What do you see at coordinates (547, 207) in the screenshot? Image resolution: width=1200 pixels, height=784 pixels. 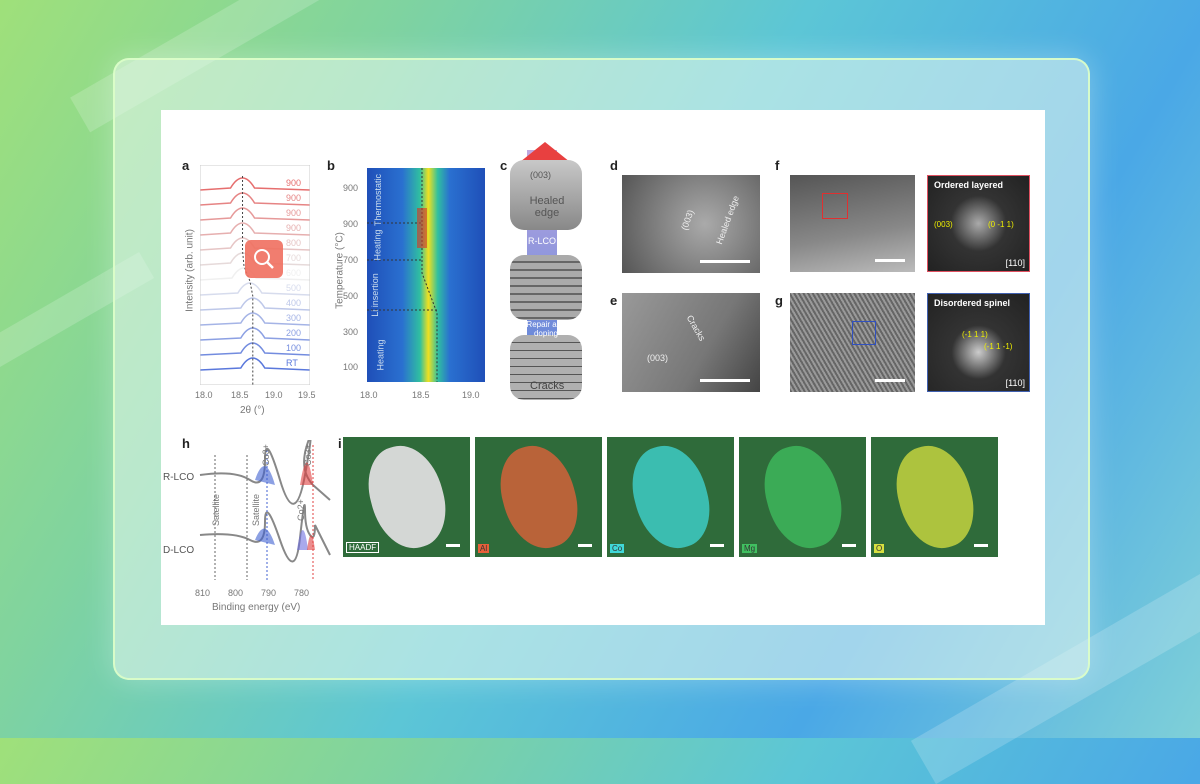 I see `c-label: Healed edge` at bounding box center [547, 207].